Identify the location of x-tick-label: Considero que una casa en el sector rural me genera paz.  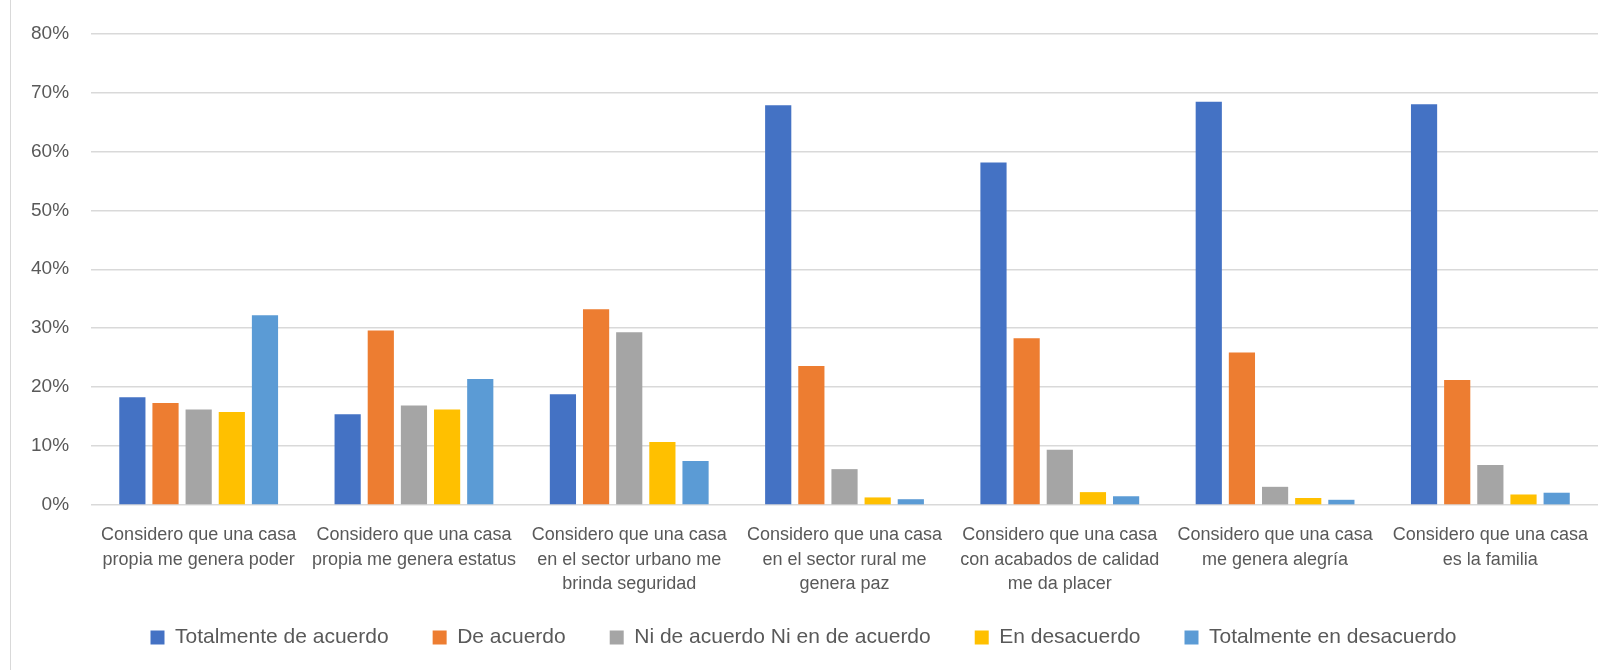
(845, 558).